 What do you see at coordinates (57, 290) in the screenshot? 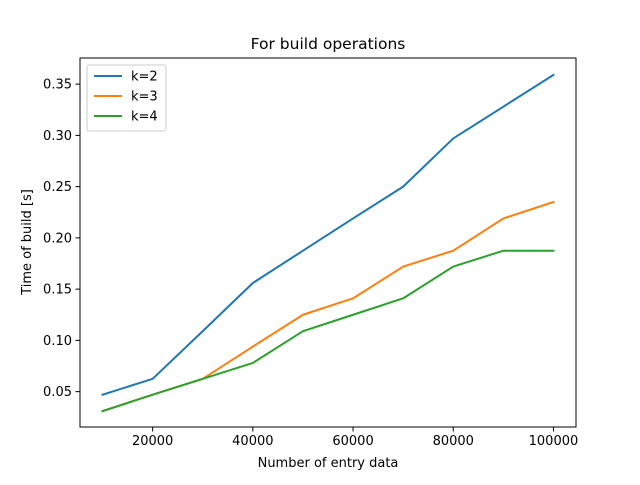
I see `y-tick-label: 0.15` at bounding box center [57, 290].